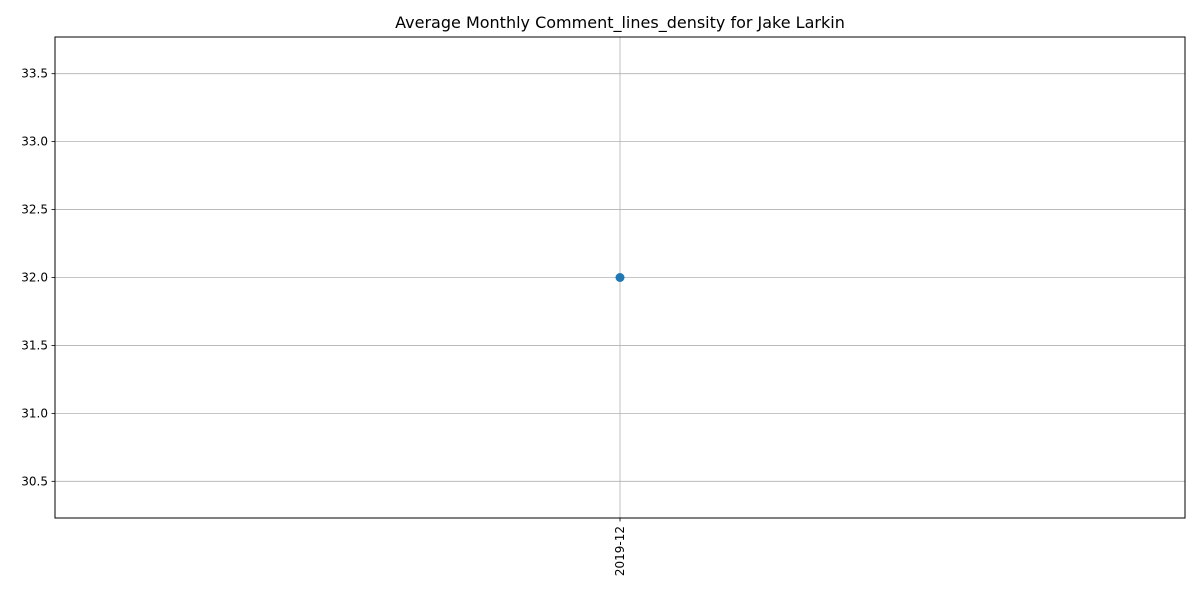  What do you see at coordinates (34, 210) in the screenshot?
I see `y-tick-label: 32.5` at bounding box center [34, 210].